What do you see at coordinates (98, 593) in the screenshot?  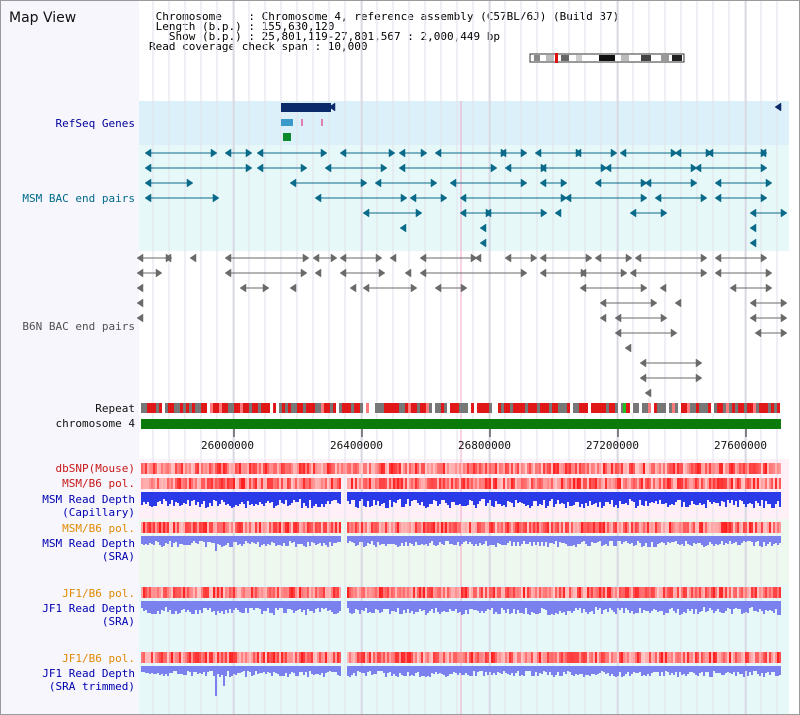 I see `track-label-jf1-pol-1: JF1/B6 pol.` at bounding box center [98, 593].